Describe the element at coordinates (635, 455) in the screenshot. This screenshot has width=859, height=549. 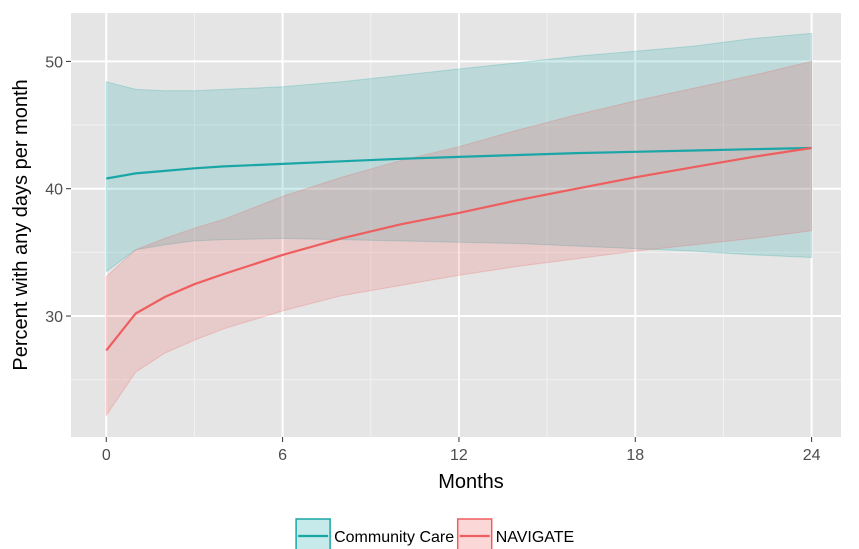
I see `x-tick-label: 18` at that location.